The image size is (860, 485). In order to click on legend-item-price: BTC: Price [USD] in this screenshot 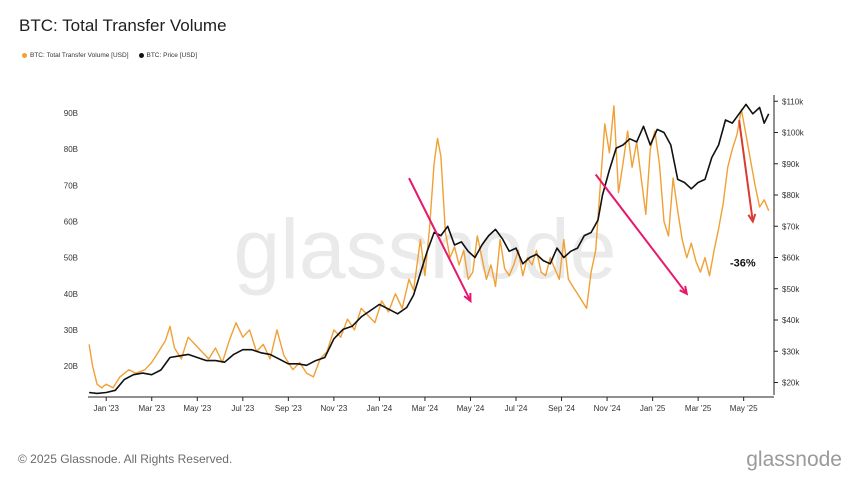, I will do `click(168, 55)`.